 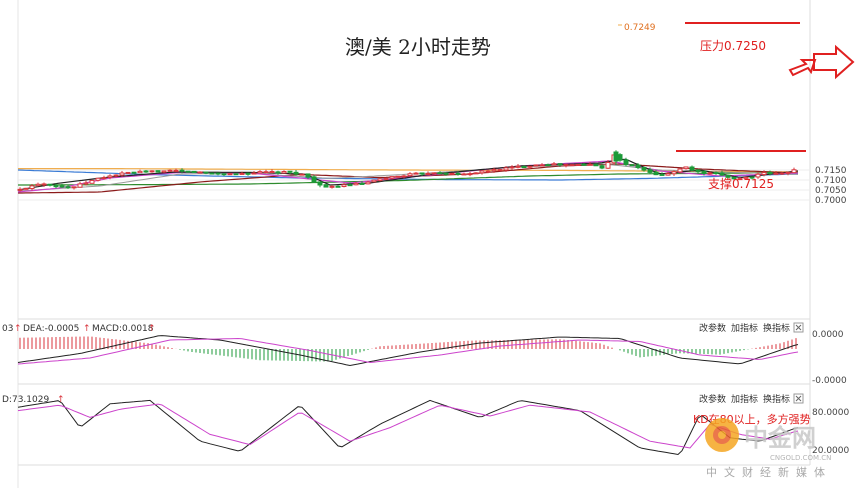 I want to click on macd-tick-label: -0.0000, so click(x=829, y=381).